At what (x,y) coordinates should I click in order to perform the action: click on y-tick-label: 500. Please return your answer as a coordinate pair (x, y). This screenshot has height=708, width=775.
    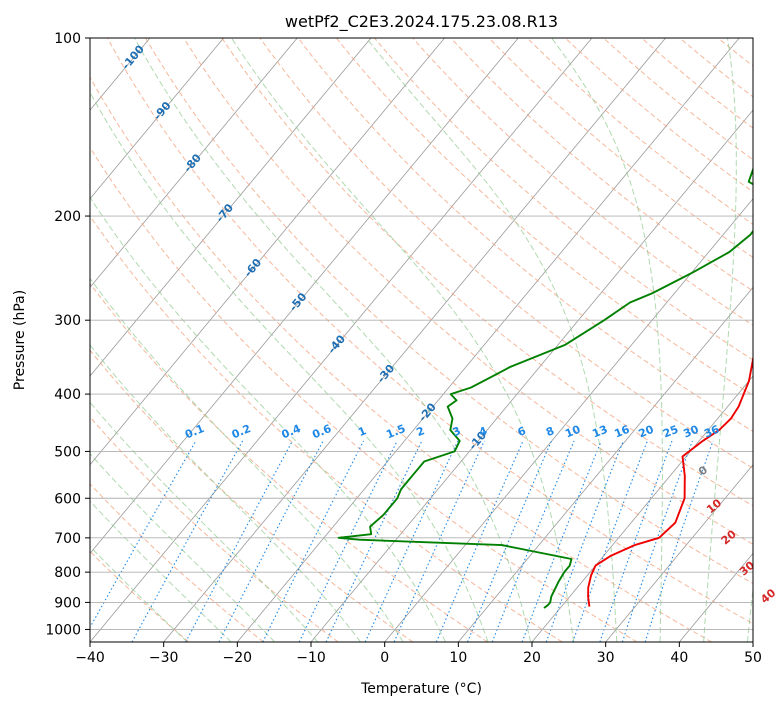
    Looking at the image, I should click on (67, 452).